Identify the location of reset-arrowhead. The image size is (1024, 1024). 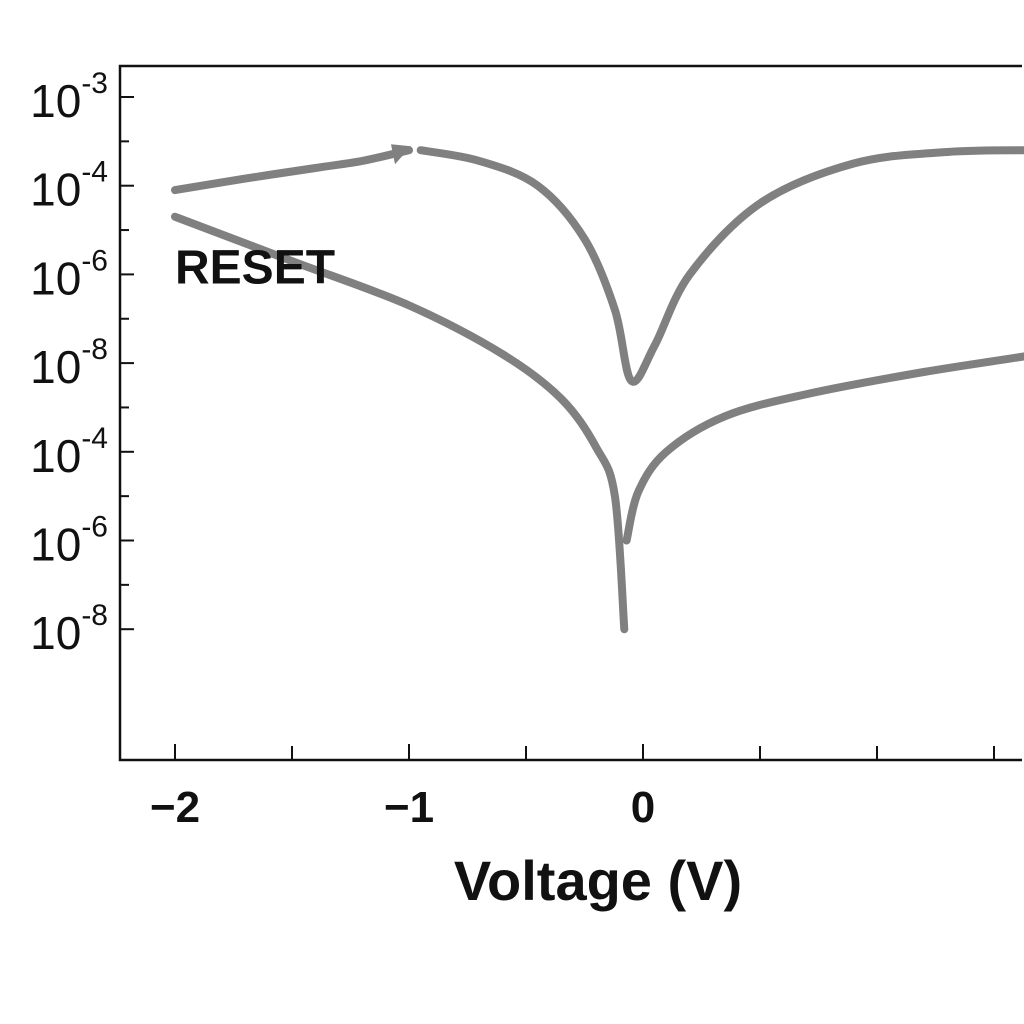
(401, 154).